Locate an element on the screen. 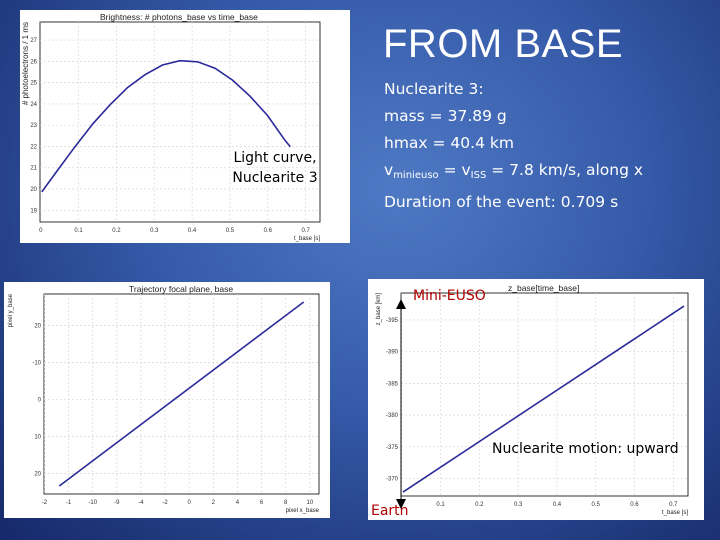 This screenshot has width=720, height=540. slide-title: FROM BASE is located at coordinates (503, 44).